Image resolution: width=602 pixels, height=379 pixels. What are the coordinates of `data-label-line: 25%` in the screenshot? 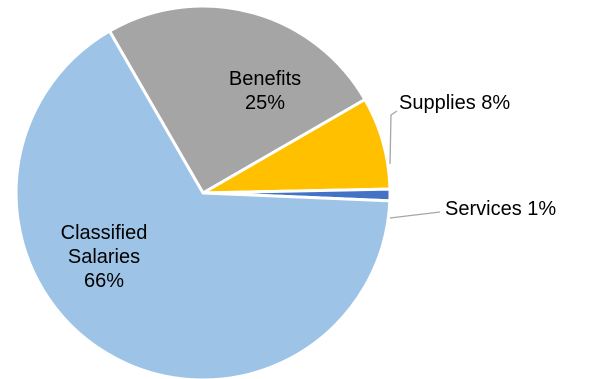 It's located at (265, 103).